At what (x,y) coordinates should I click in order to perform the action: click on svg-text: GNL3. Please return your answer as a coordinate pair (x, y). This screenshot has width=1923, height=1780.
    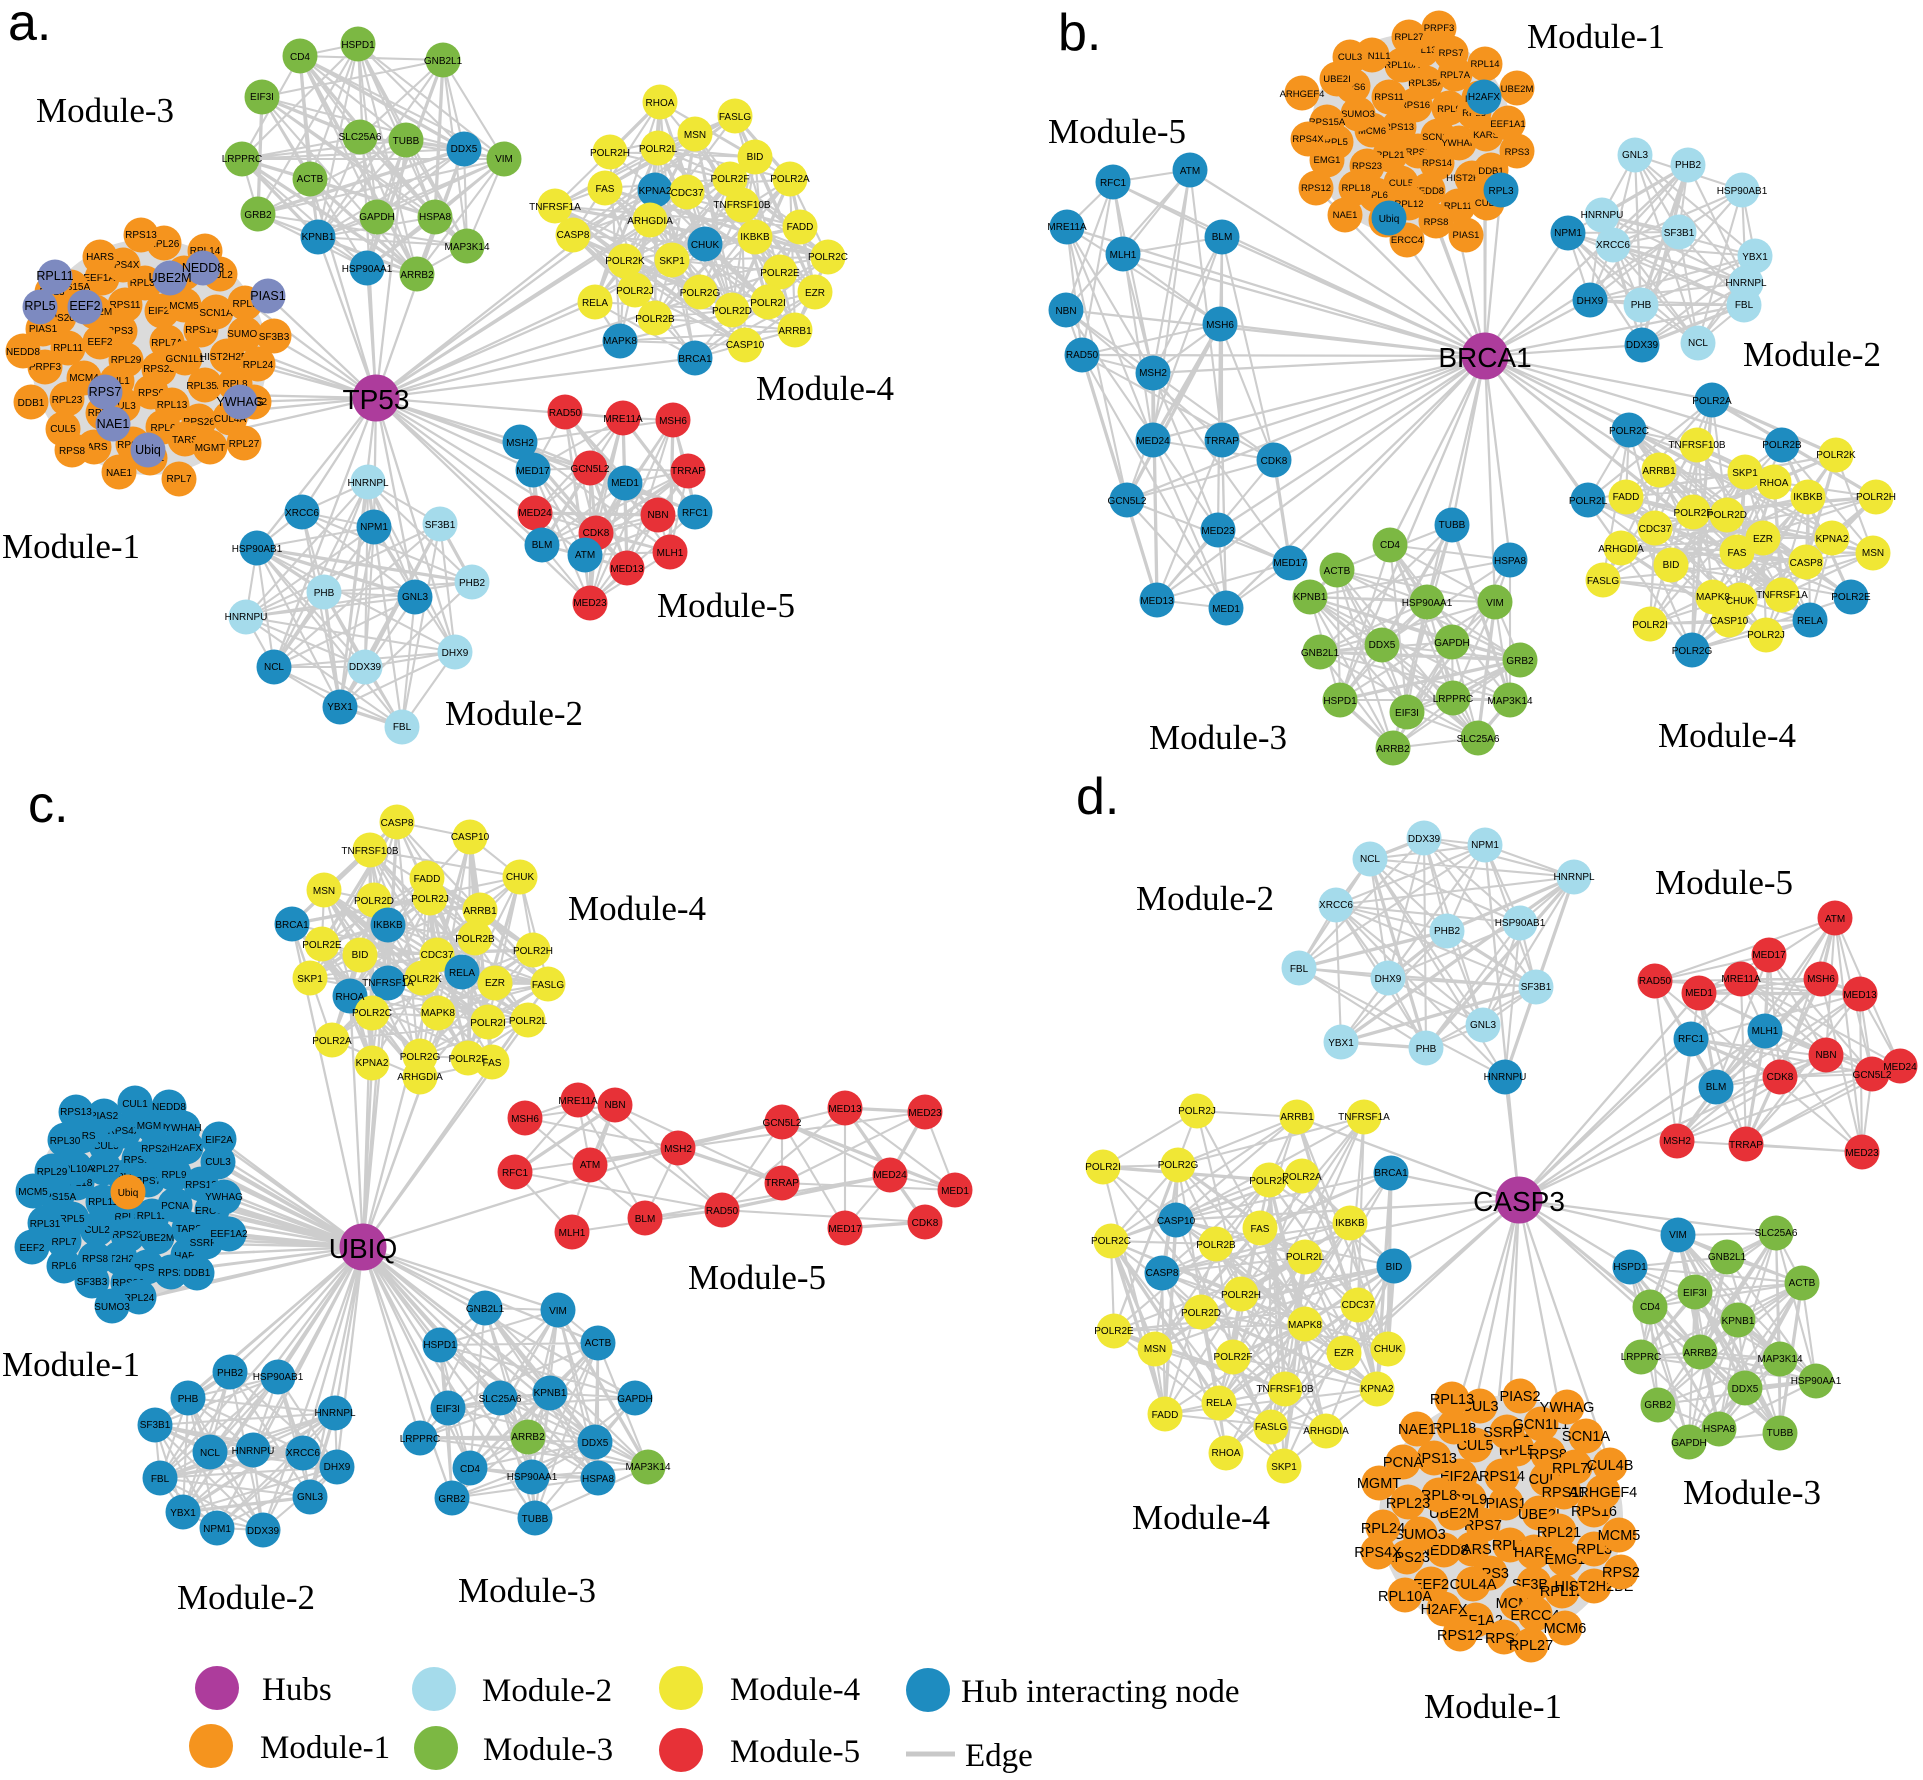
    Looking at the image, I should click on (1483, 1025).